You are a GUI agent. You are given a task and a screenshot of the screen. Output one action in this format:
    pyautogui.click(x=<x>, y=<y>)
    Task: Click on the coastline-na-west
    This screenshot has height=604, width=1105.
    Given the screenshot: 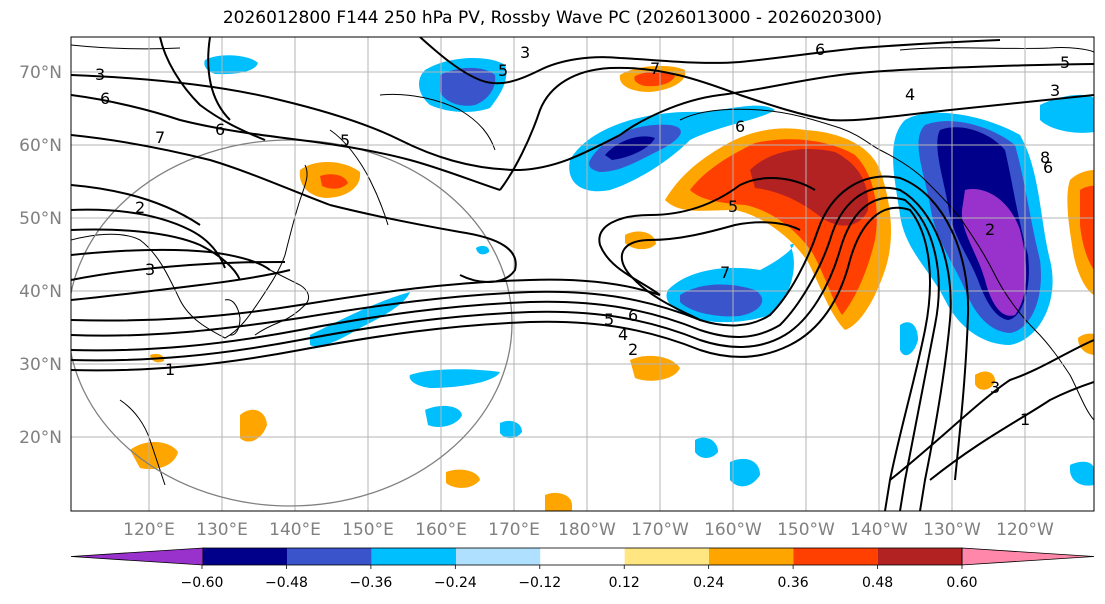 What is the action you would take?
    pyautogui.click(x=1009, y=300)
    